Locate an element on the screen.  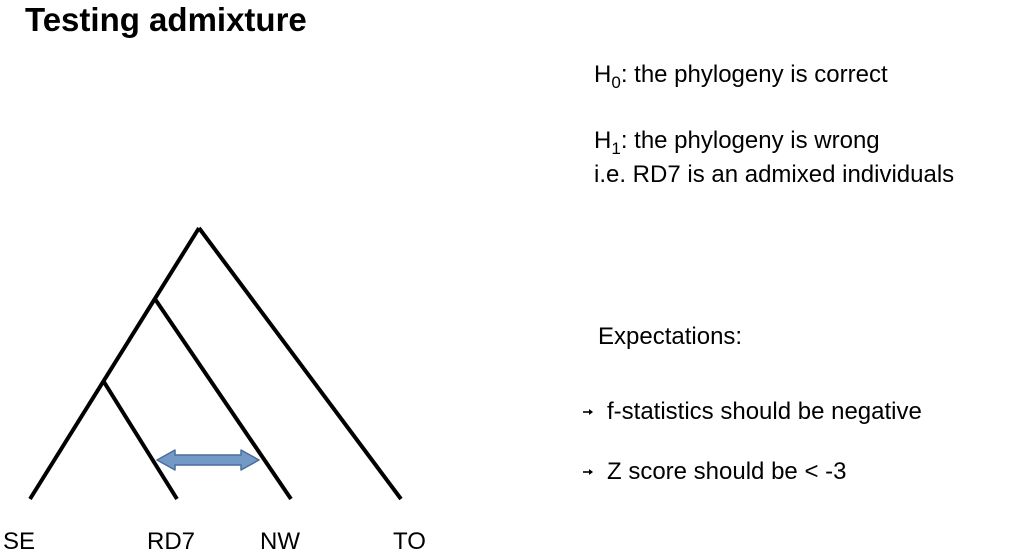
expectation-item: Z score should be < -3 is located at coordinates (714, 472).